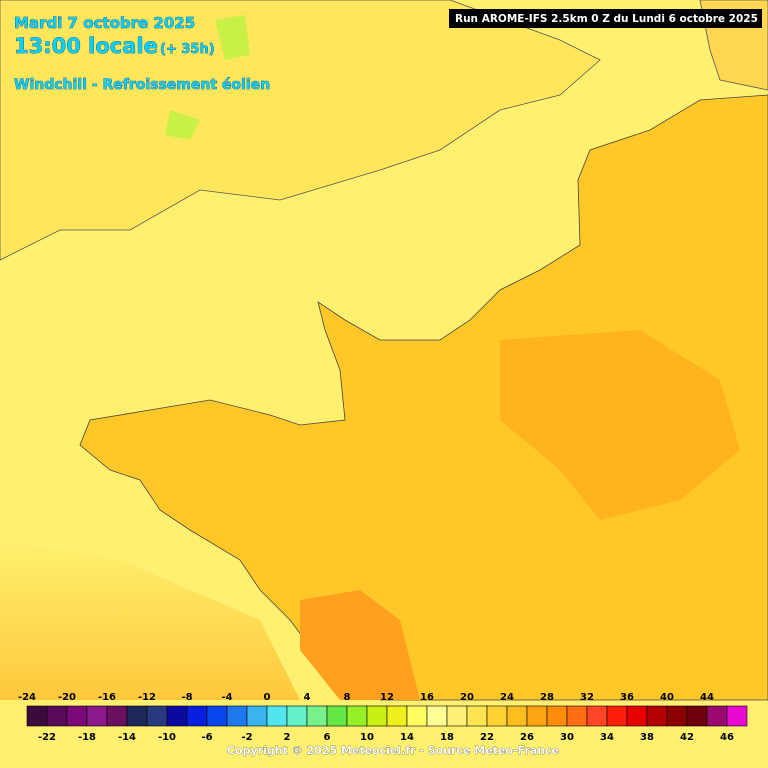 Image resolution: width=768 pixels, height=768 pixels. What do you see at coordinates (186, 697) in the screenshot?
I see `legend-label: -8` at bounding box center [186, 697].